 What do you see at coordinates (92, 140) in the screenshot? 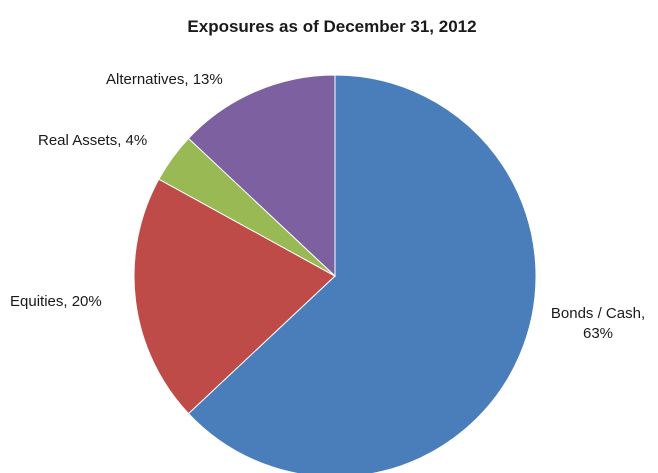
I see `pie-label-real-assets: Real Assets, 4%` at bounding box center [92, 140].